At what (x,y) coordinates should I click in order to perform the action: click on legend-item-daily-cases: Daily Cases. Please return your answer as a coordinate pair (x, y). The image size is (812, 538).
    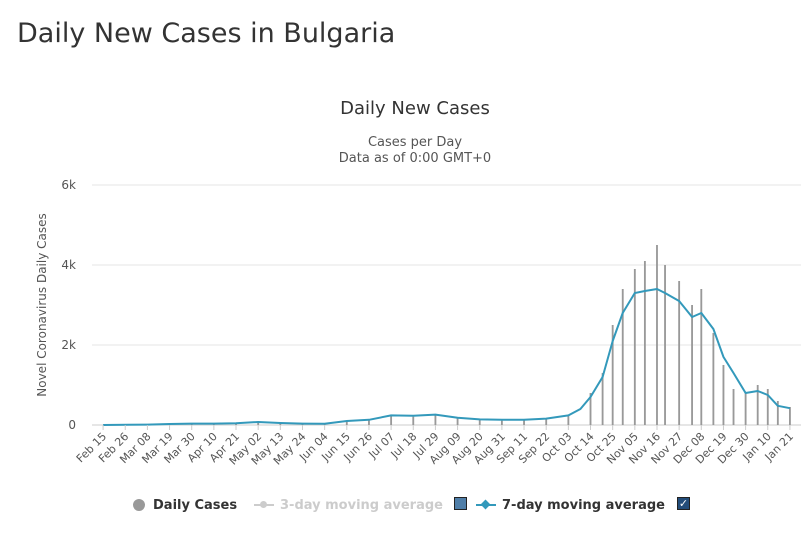
    Looking at the image, I should click on (185, 505).